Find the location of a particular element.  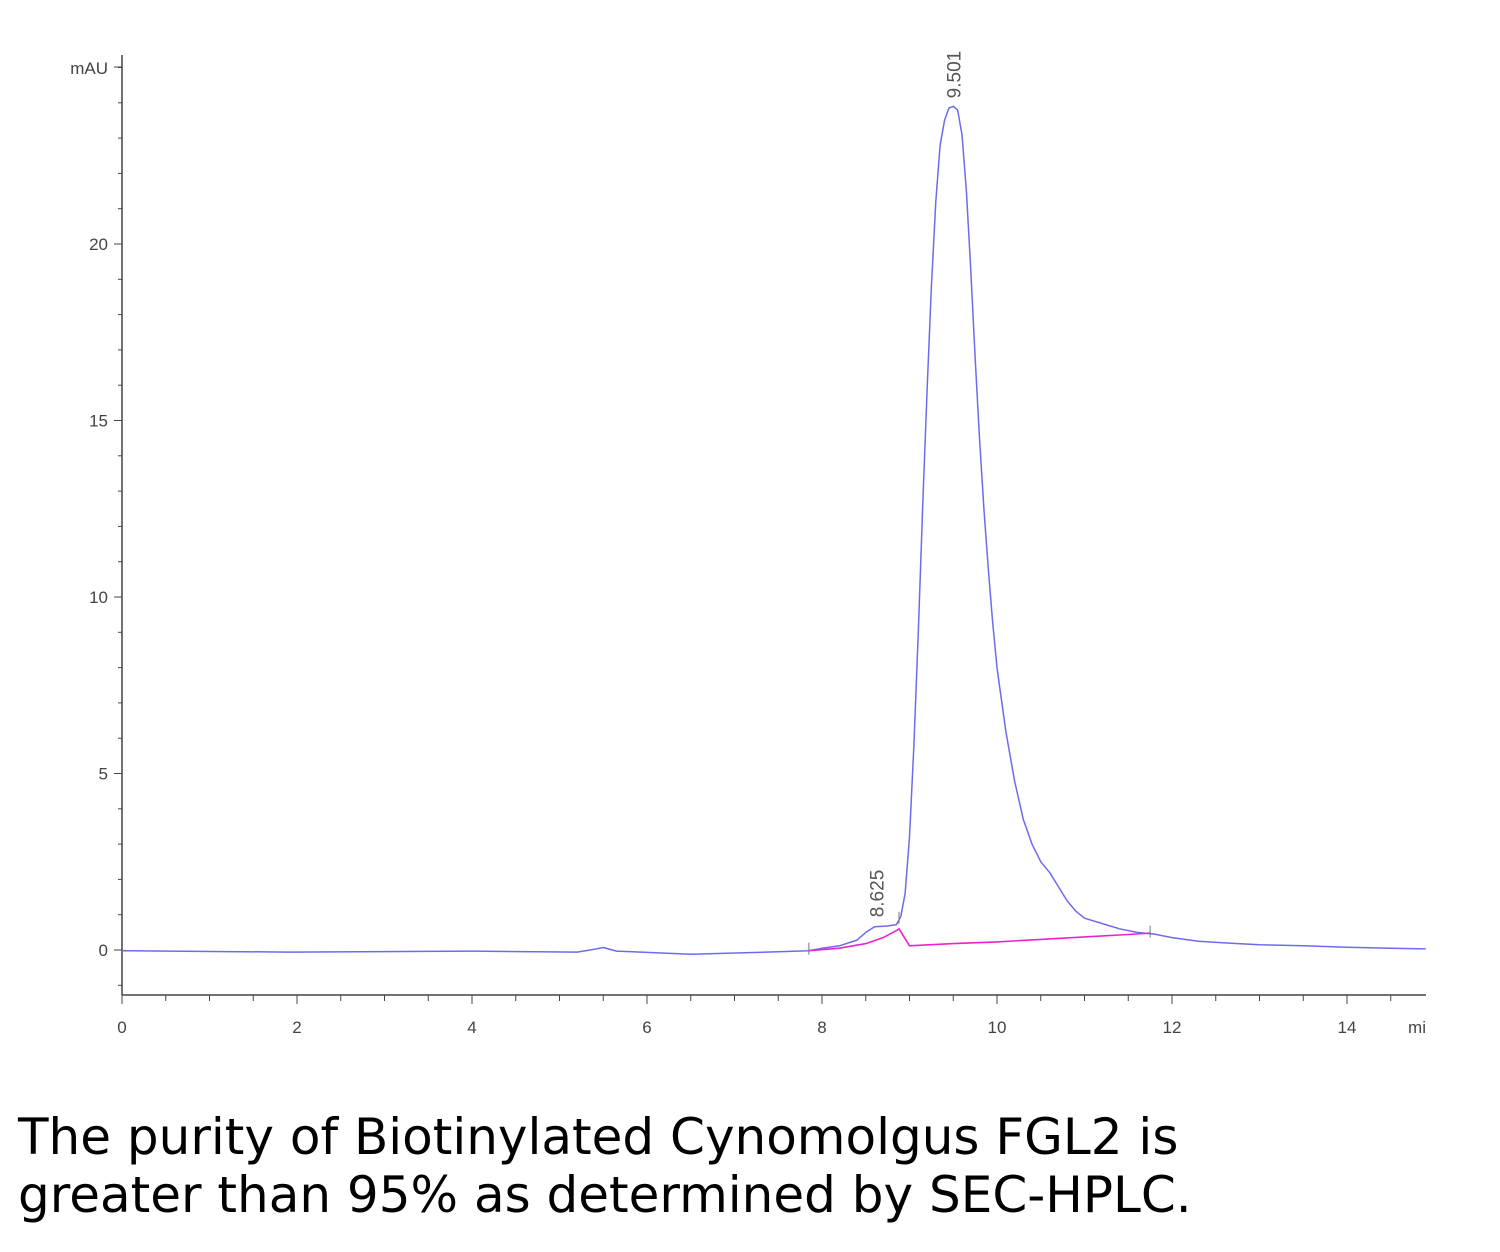

y-tick-label: 5 is located at coordinates (103, 774).